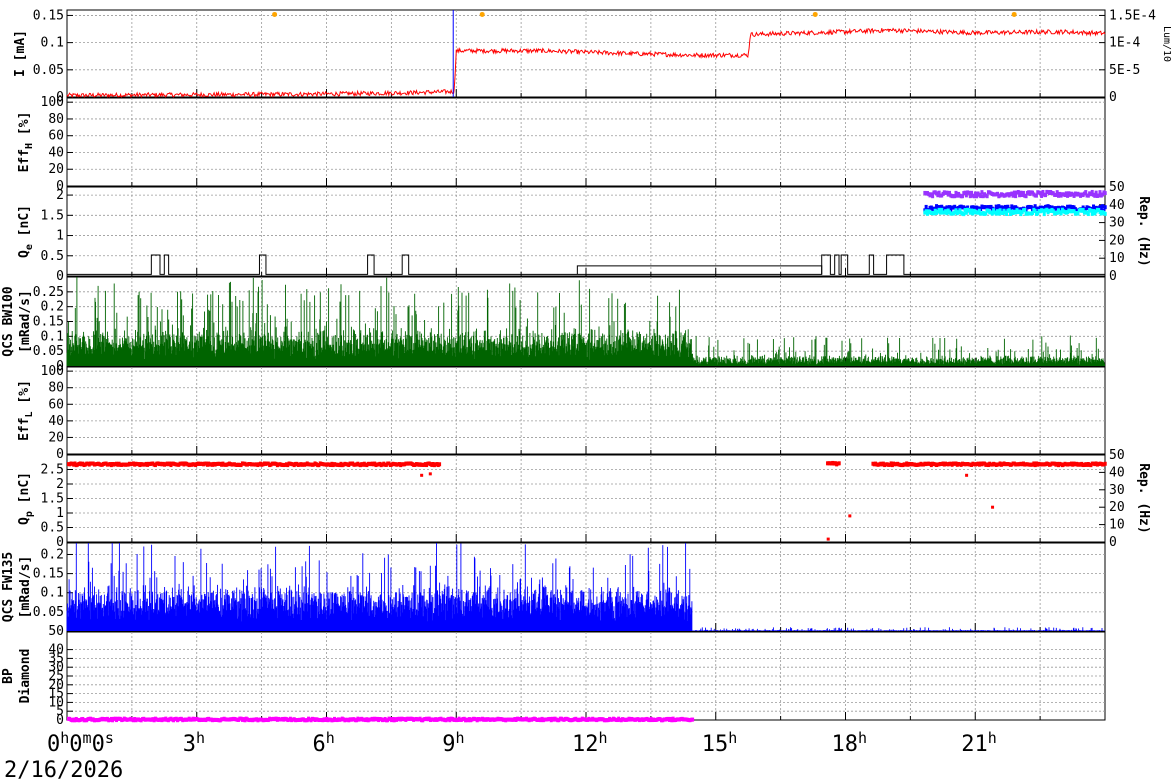 The image size is (1172, 782). What do you see at coordinates (1113, 276) in the screenshot?
I see `right-y-tick-label: 0` at bounding box center [1113, 276].